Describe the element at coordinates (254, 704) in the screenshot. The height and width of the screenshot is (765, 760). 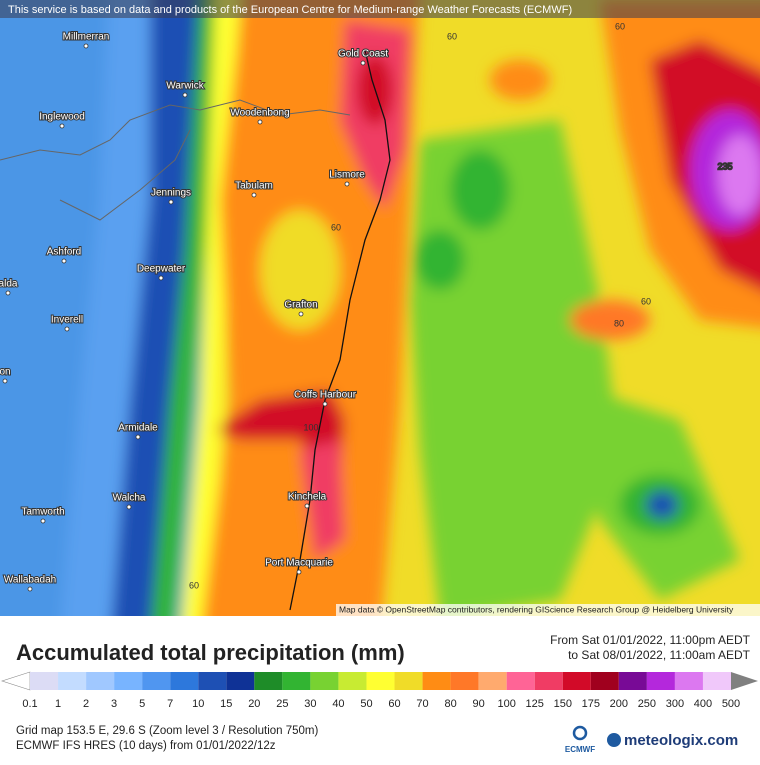
I see `colorbar-label: 20` at that location.